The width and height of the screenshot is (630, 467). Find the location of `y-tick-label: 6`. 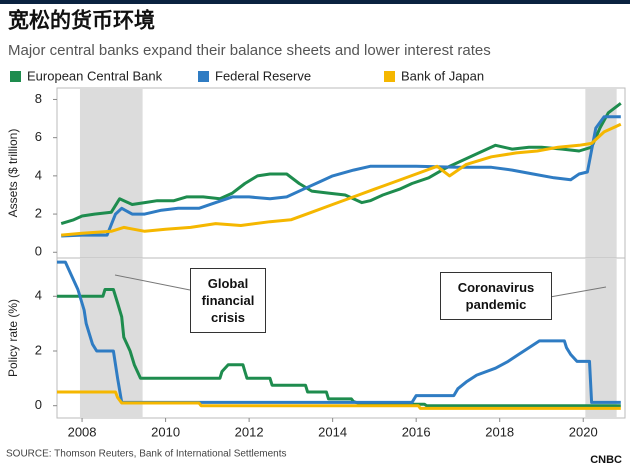

y-tick-label: 6 is located at coordinates (38, 136).